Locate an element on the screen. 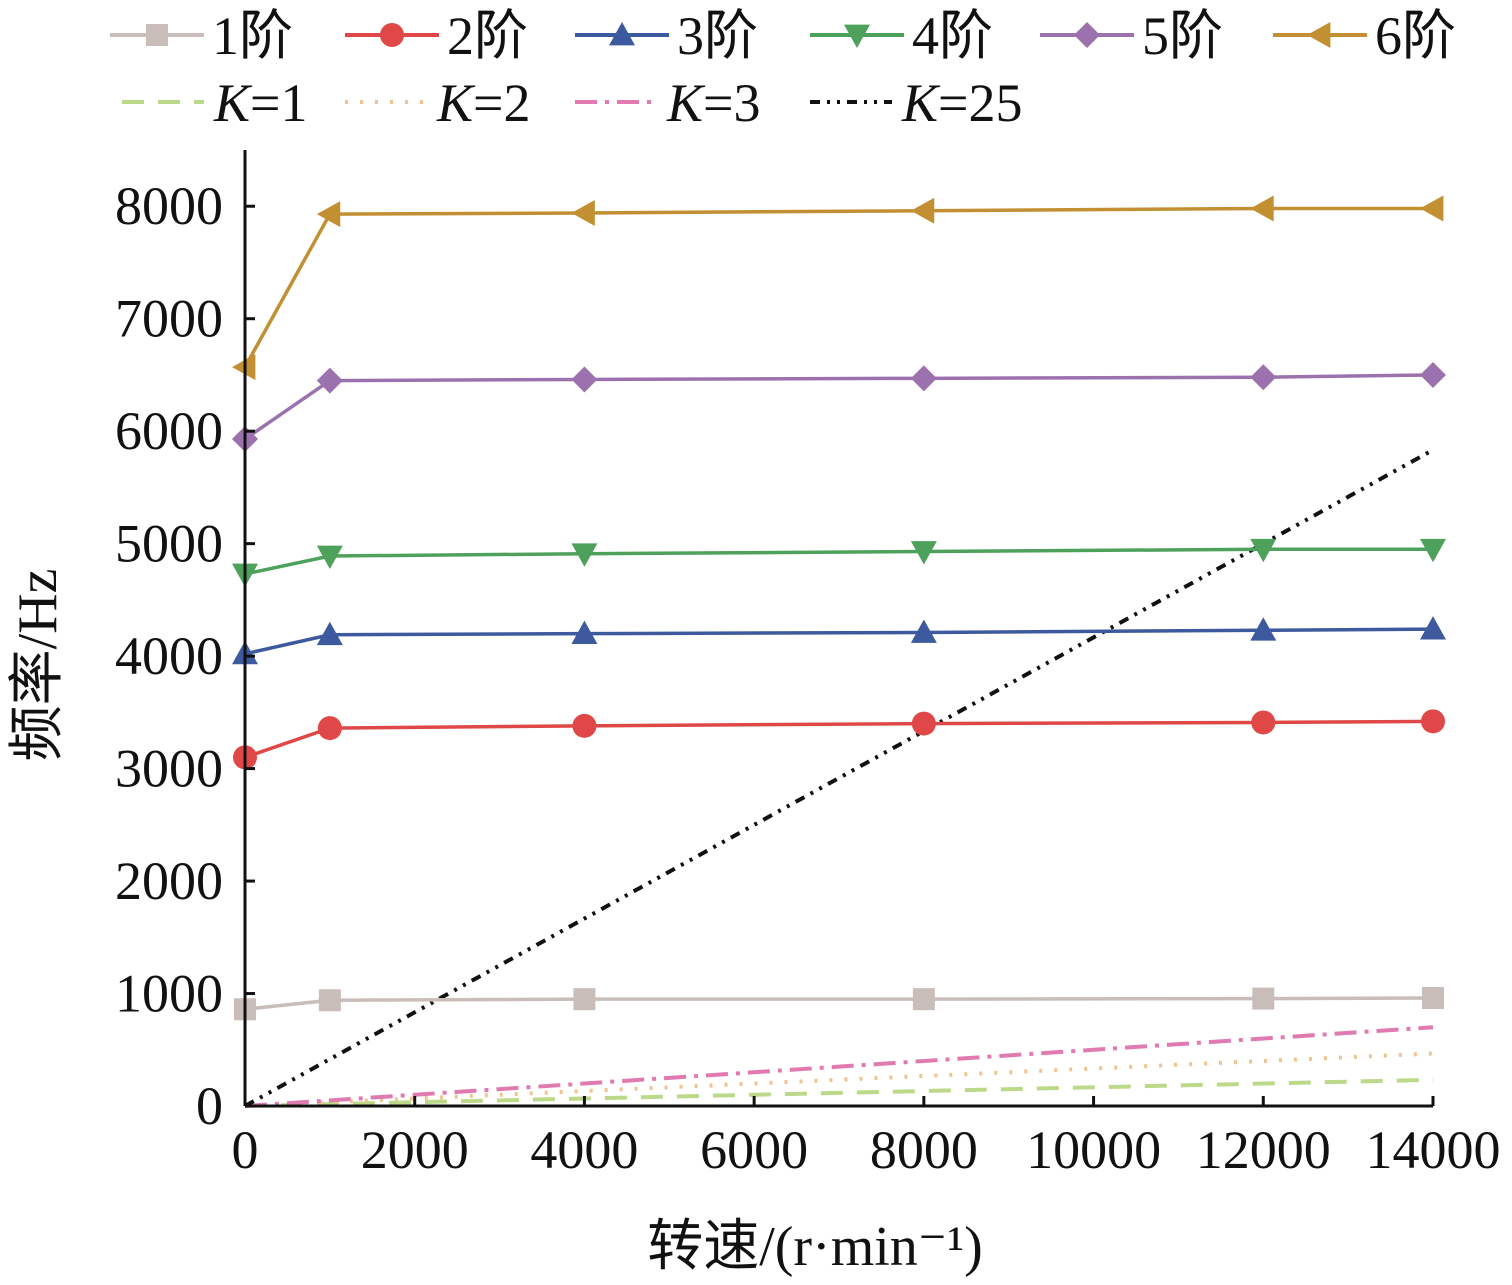  x-tick-label: 0 is located at coordinates (245, 1150).